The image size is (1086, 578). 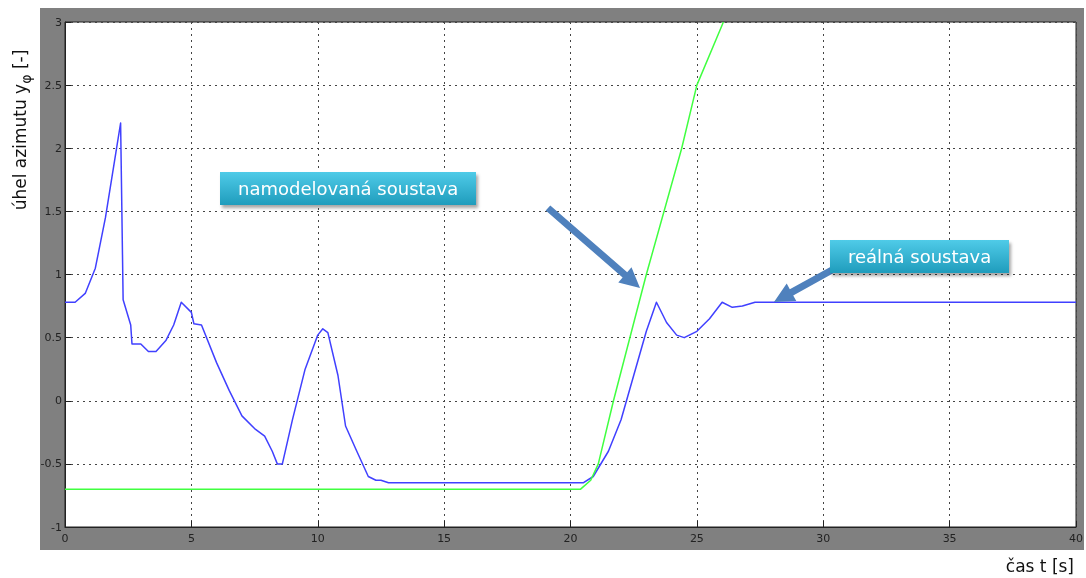 I want to click on y-tick-label: 0, so click(x=58, y=401).